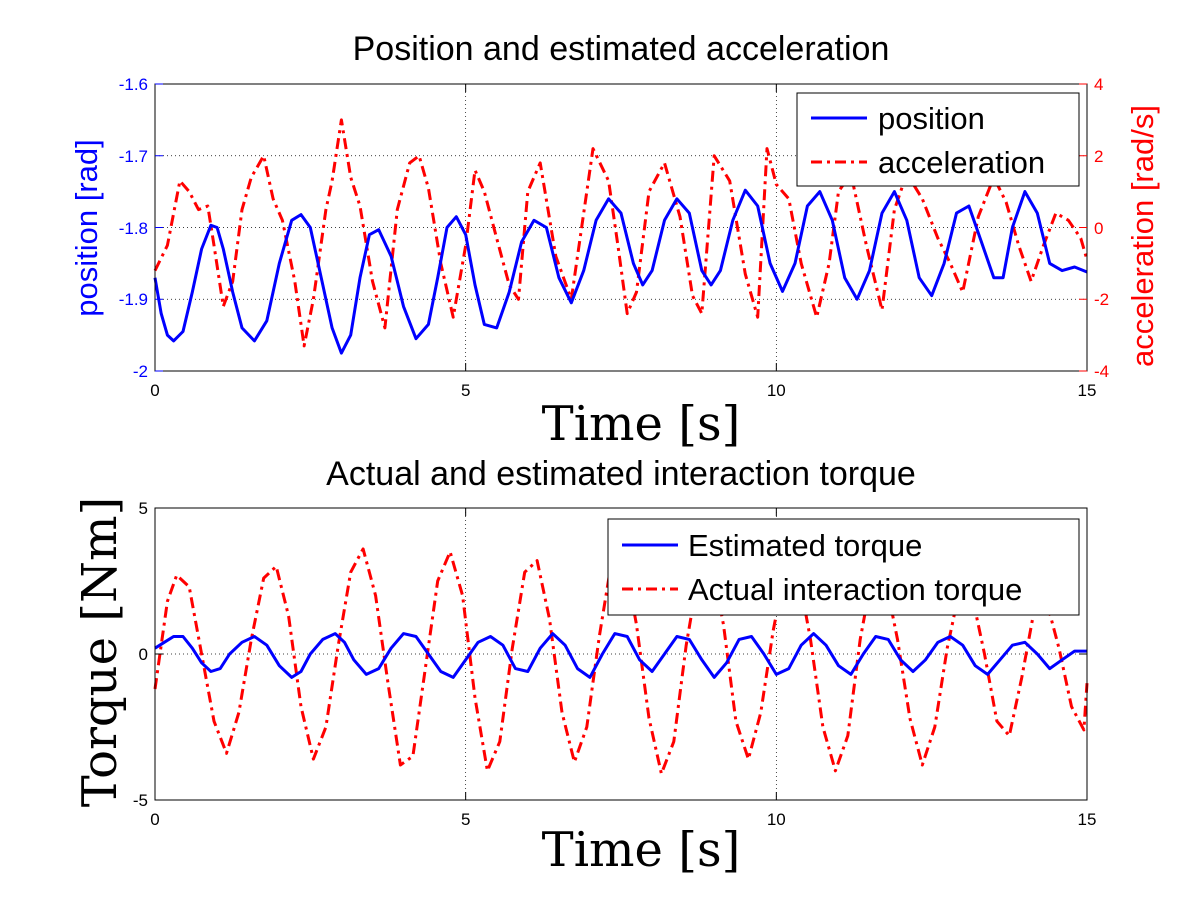  Describe the element at coordinates (855, 589) in the screenshot. I see `bottom-legend-actual-label: Actual interaction torque` at that location.